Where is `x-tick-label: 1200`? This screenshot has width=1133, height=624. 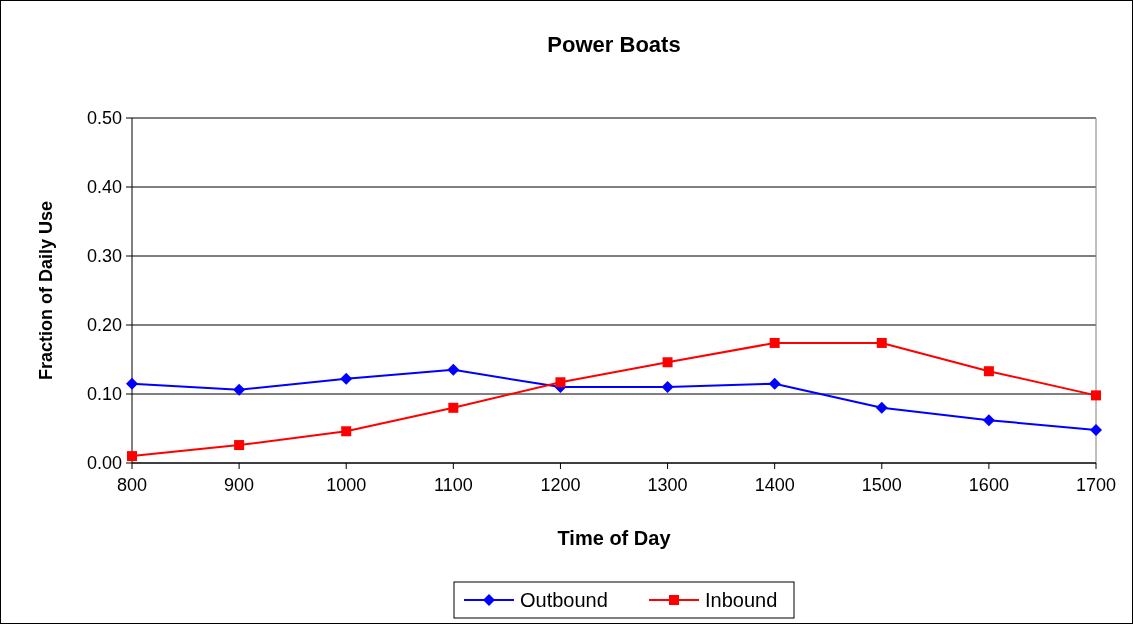
x-tick-label: 1200 is located at coordinates (560, 485).